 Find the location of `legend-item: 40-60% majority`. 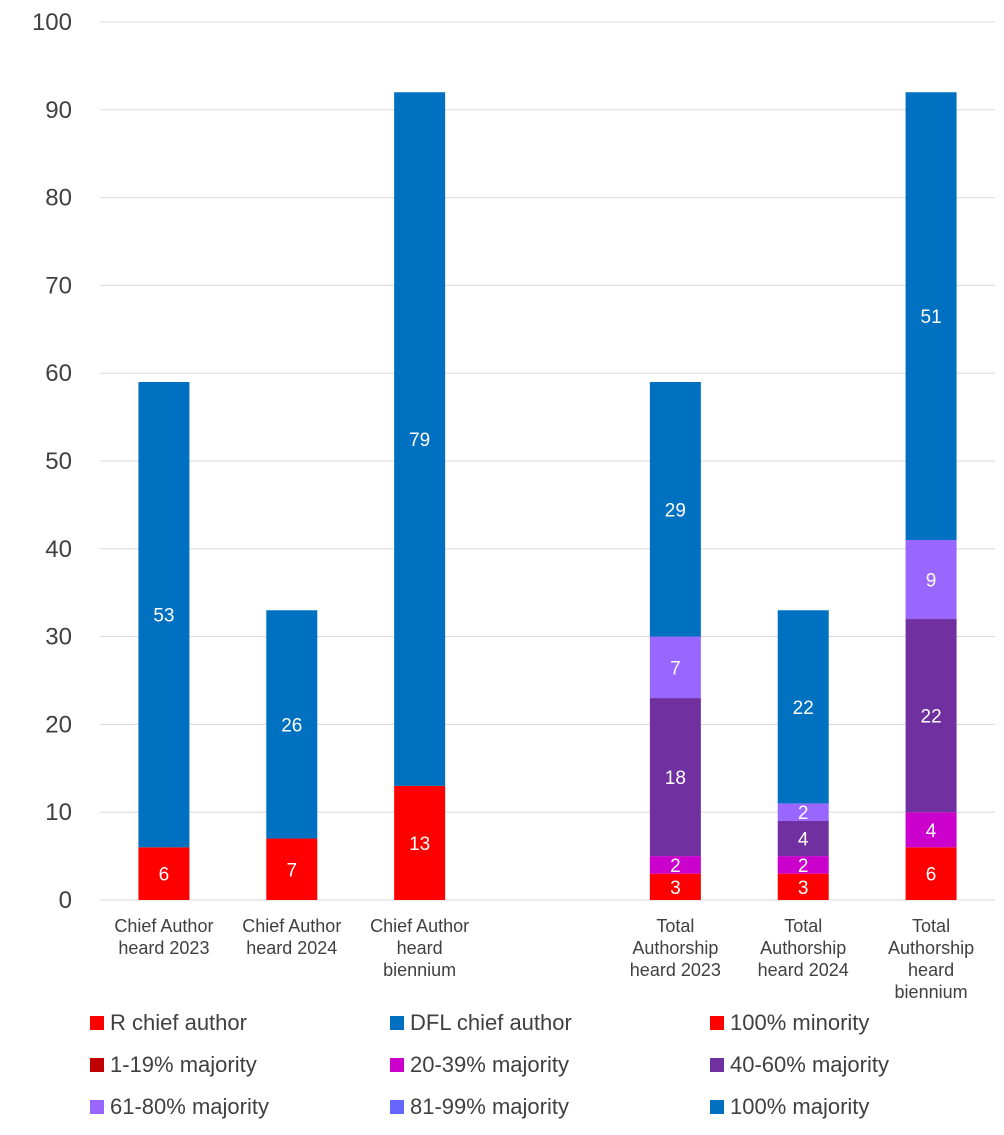

legend-item: 40-60% majority is located at coordinates (799, 1065).